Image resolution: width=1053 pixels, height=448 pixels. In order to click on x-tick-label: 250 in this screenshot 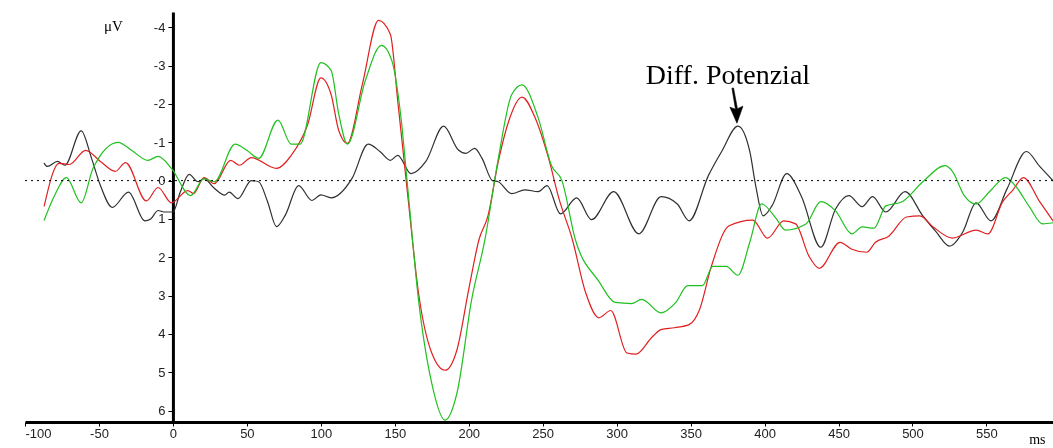, I will do `click(543, 433)`.